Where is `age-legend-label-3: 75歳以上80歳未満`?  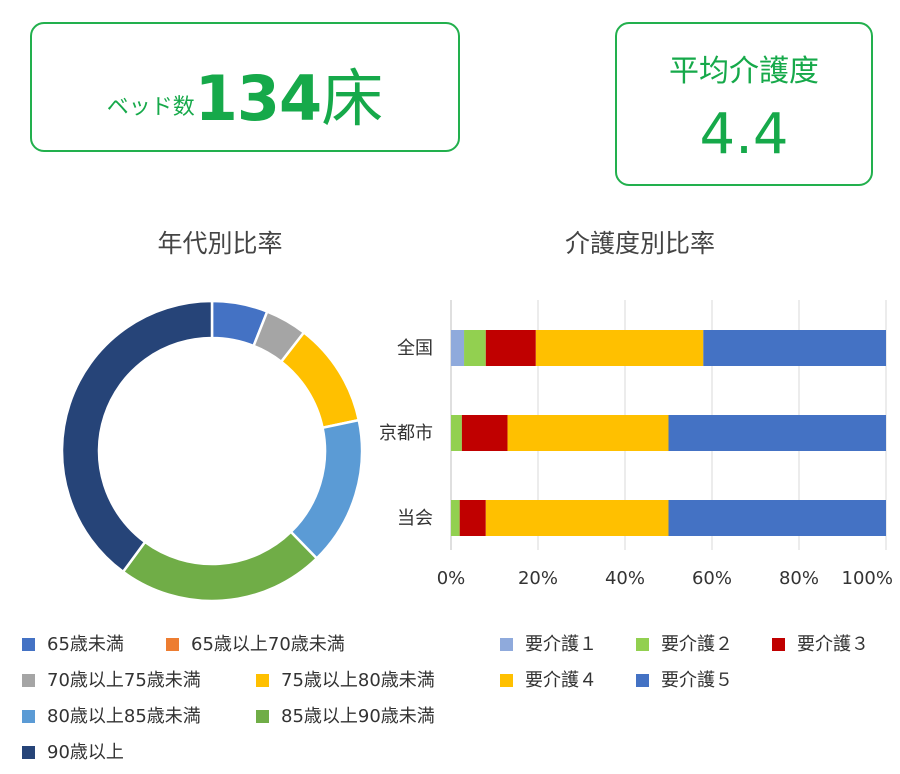
age-legend-label-3: 75歳以上80歳未満 is located at coordinates (358, 680).